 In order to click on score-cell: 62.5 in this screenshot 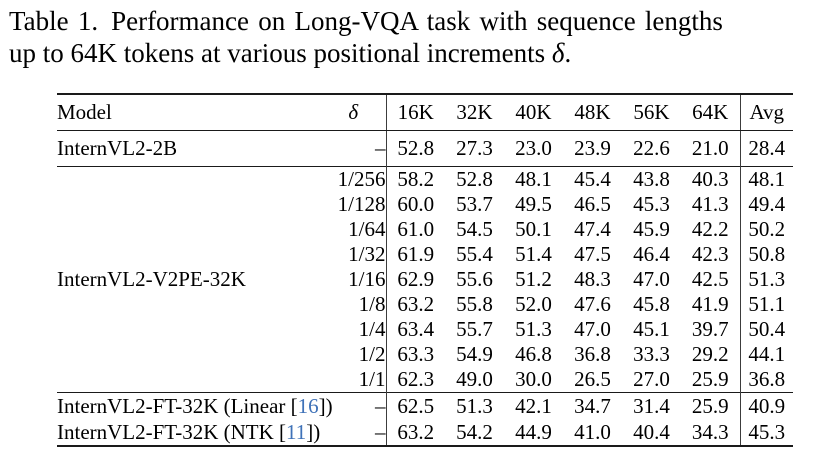, I will do `click(415, 405)`.